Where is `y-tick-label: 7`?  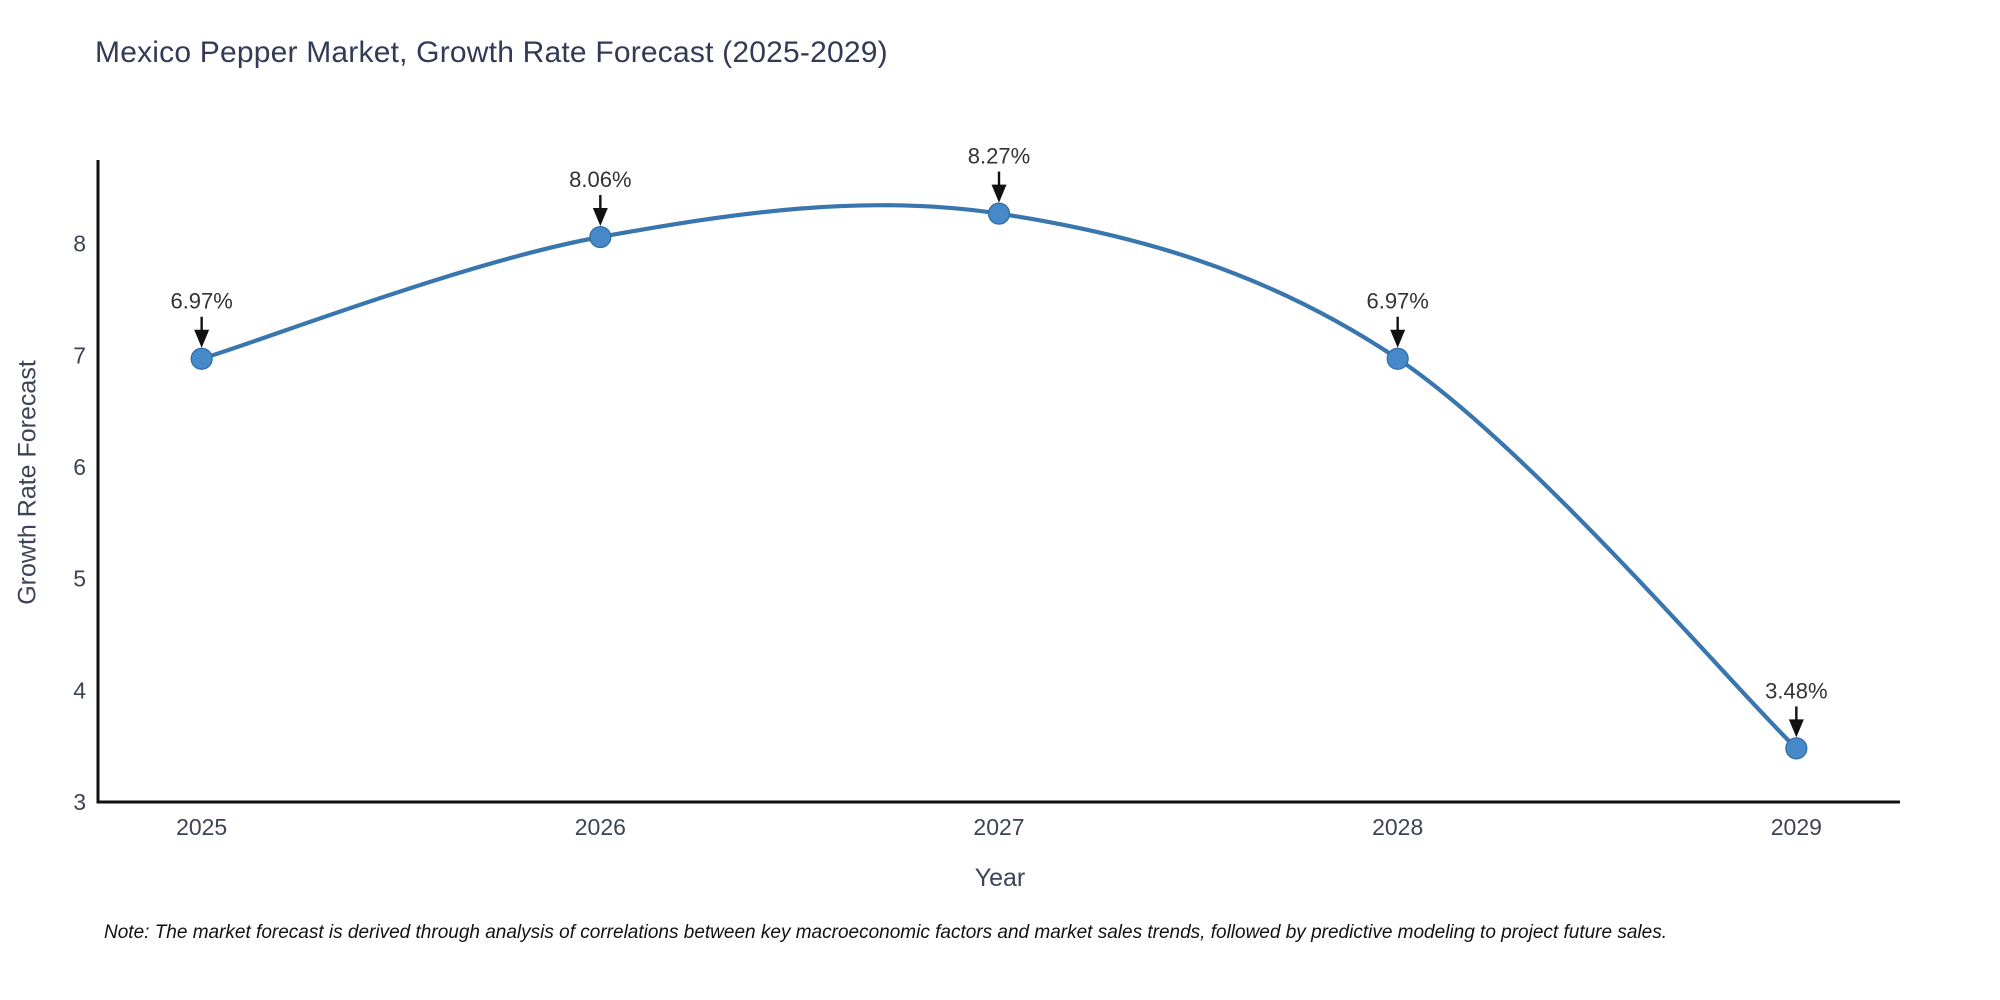 y-tick-label: 7 is located at coordinates (79, 355).